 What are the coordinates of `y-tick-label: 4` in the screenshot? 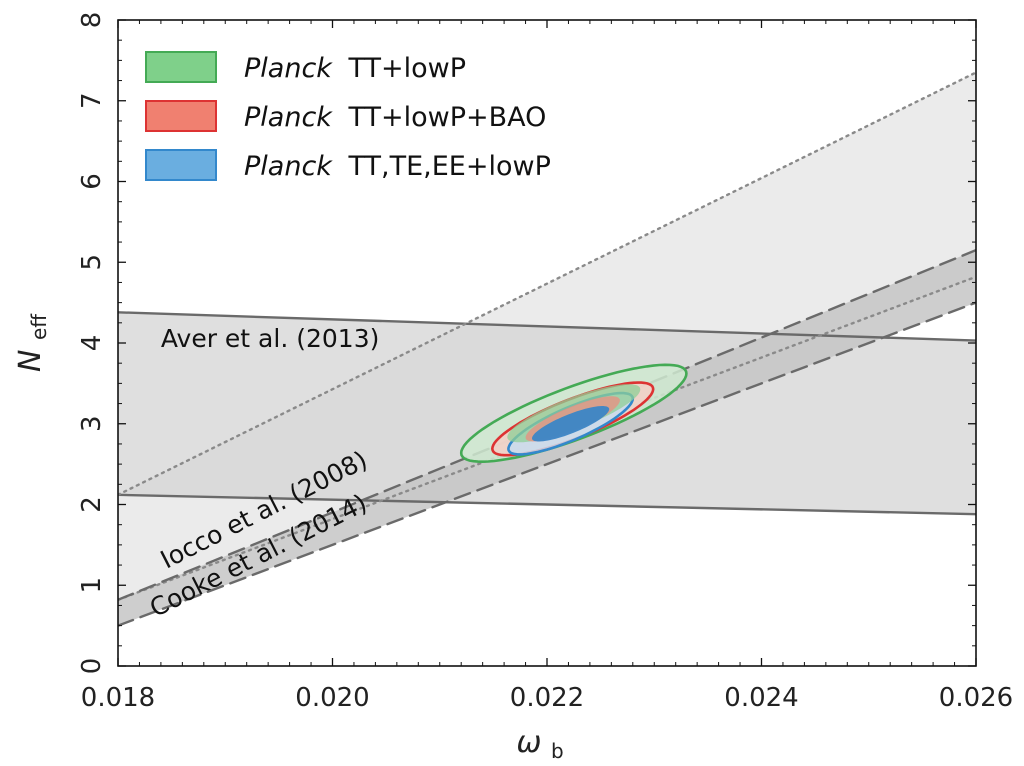 It's located at (92, 343).